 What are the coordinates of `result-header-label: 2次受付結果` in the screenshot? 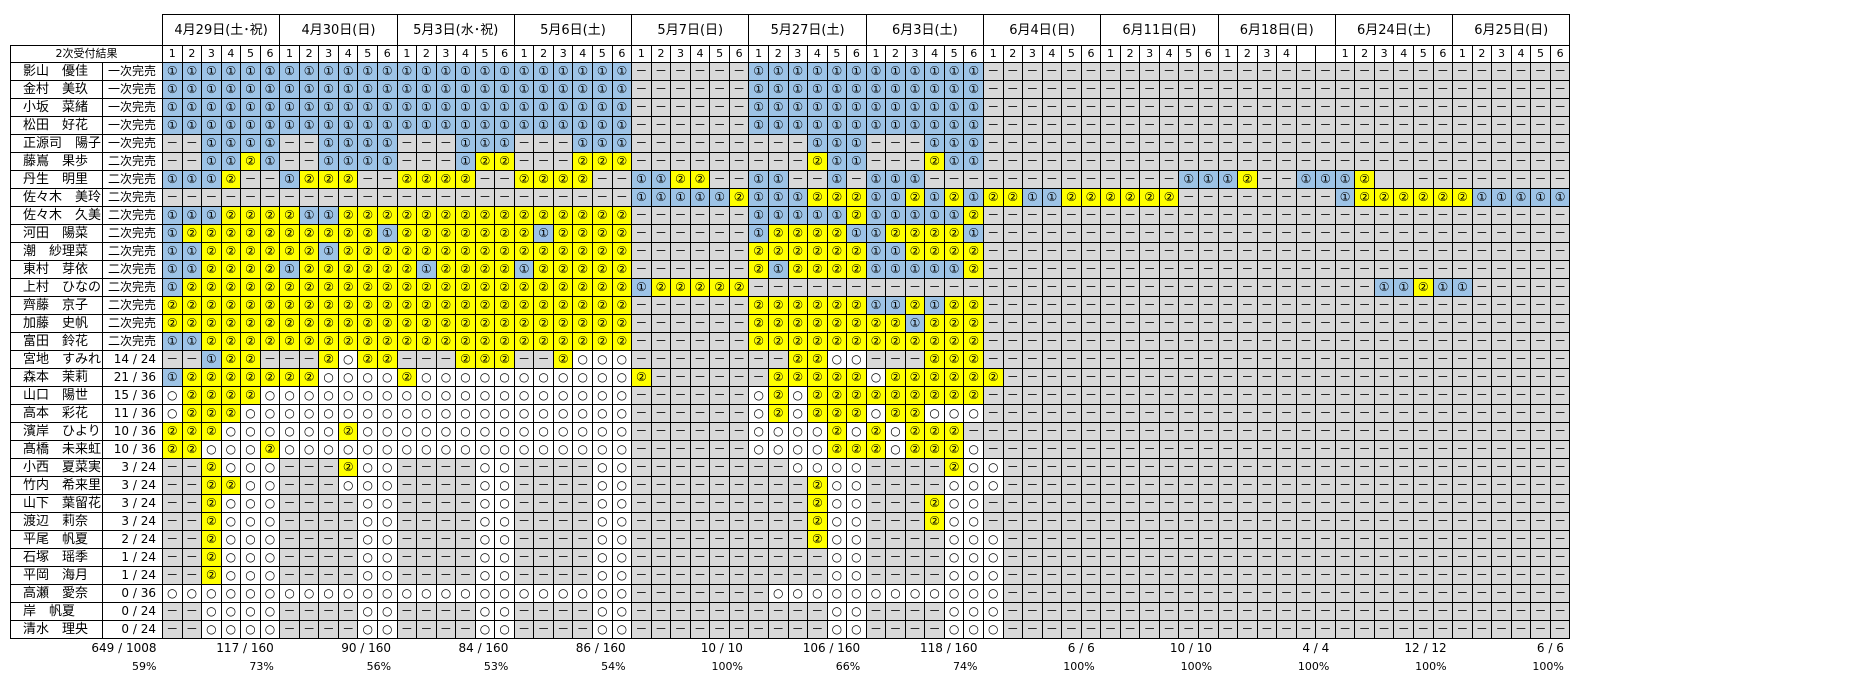 It's located at (86, 54).